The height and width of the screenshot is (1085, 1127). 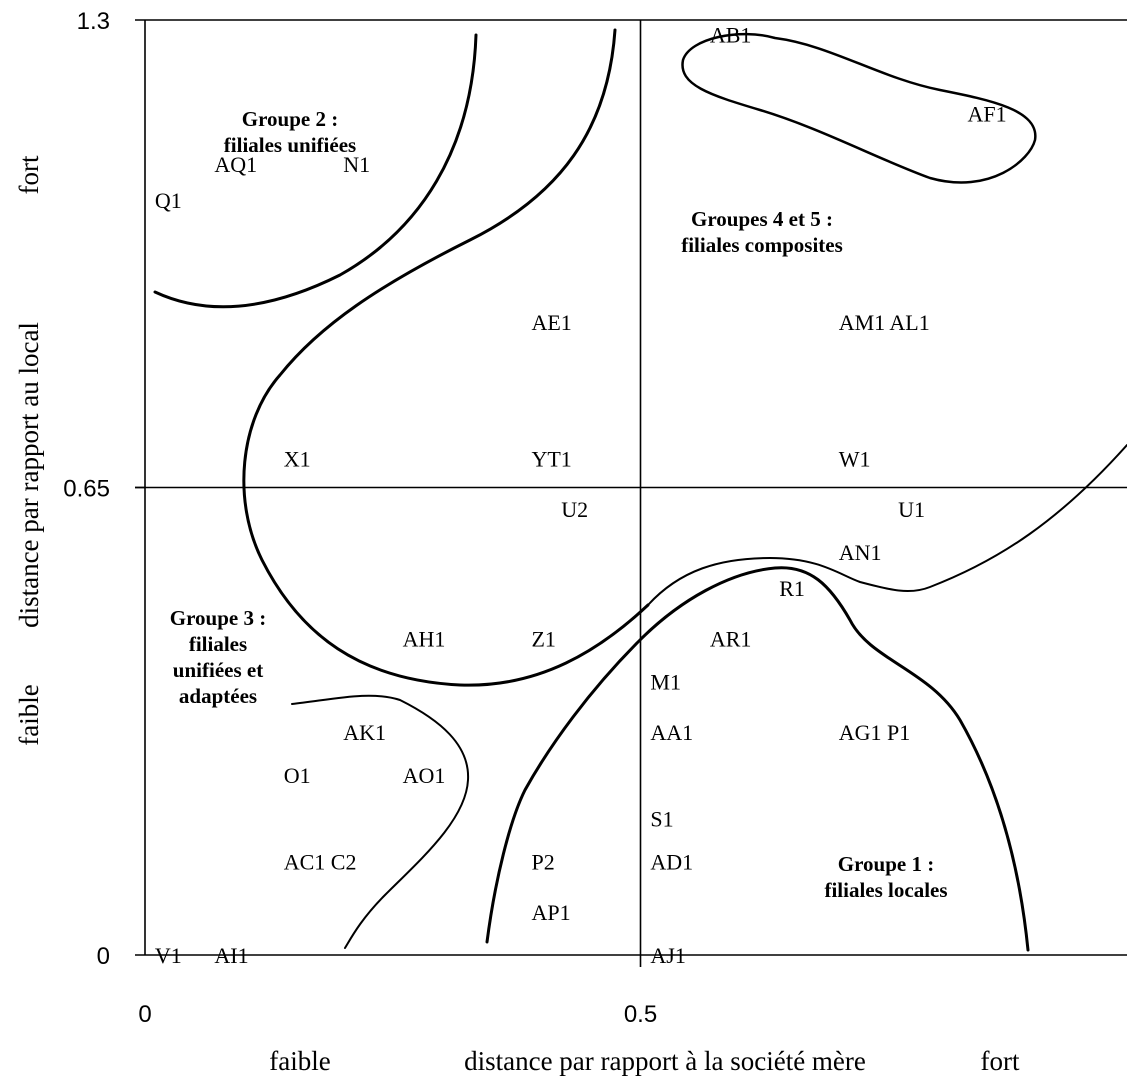 What do you see at coordinates (424, 775) in the screenshot?
I see `data-point-label: AO1` at bounding box center [424, 775].